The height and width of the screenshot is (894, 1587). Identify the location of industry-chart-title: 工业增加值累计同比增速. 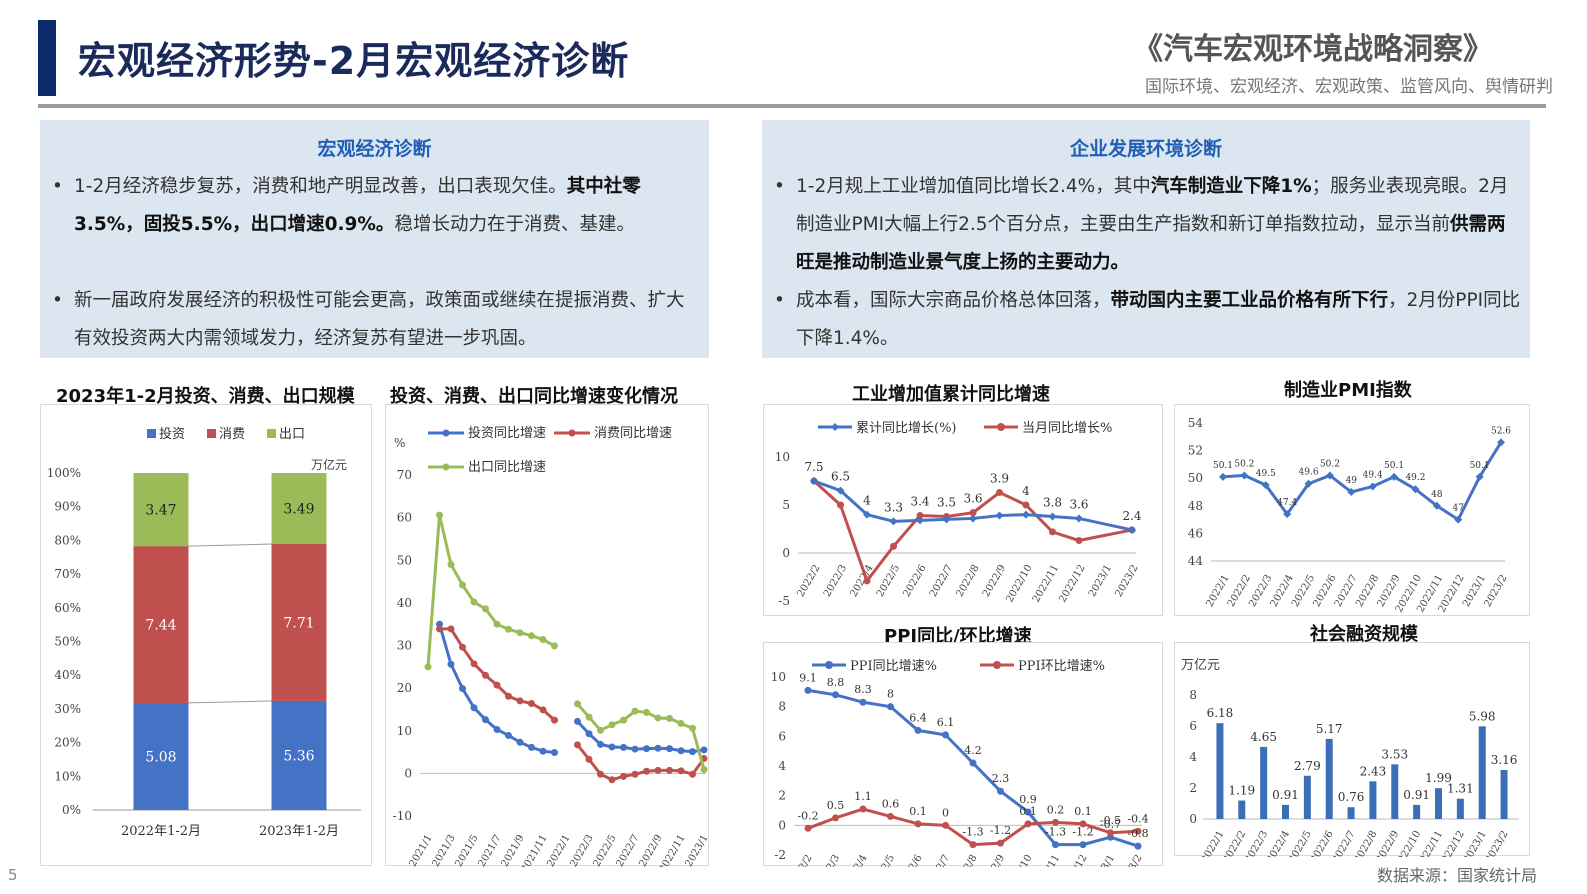
(951, 394).